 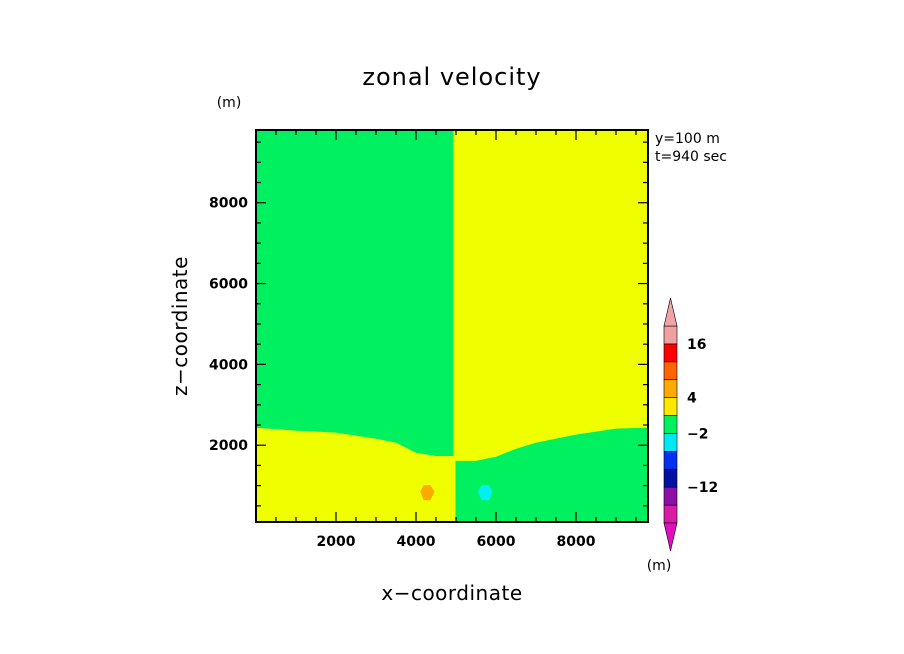 What do you see at coordinates (551, 295) in the screenshot?
I see `region-upper-right-yellow` at bounding box center [551, 295].